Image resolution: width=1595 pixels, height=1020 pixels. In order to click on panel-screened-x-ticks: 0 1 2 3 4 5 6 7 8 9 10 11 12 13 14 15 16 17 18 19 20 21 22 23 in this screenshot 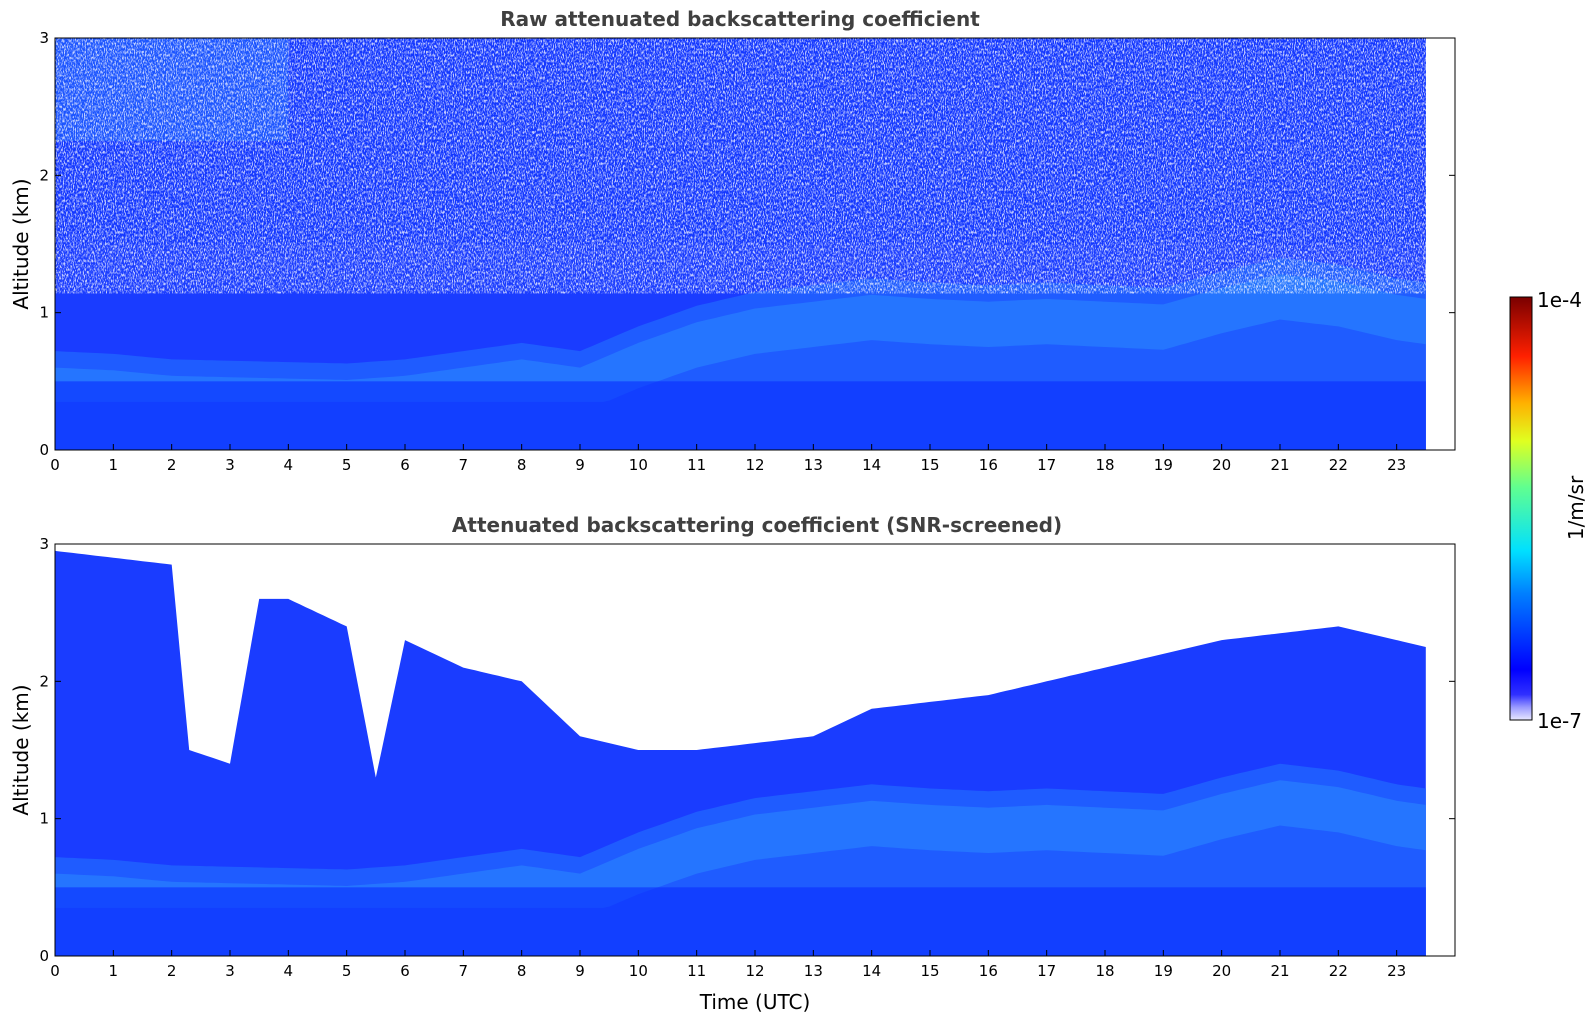, I will do `click(728, 965)`.